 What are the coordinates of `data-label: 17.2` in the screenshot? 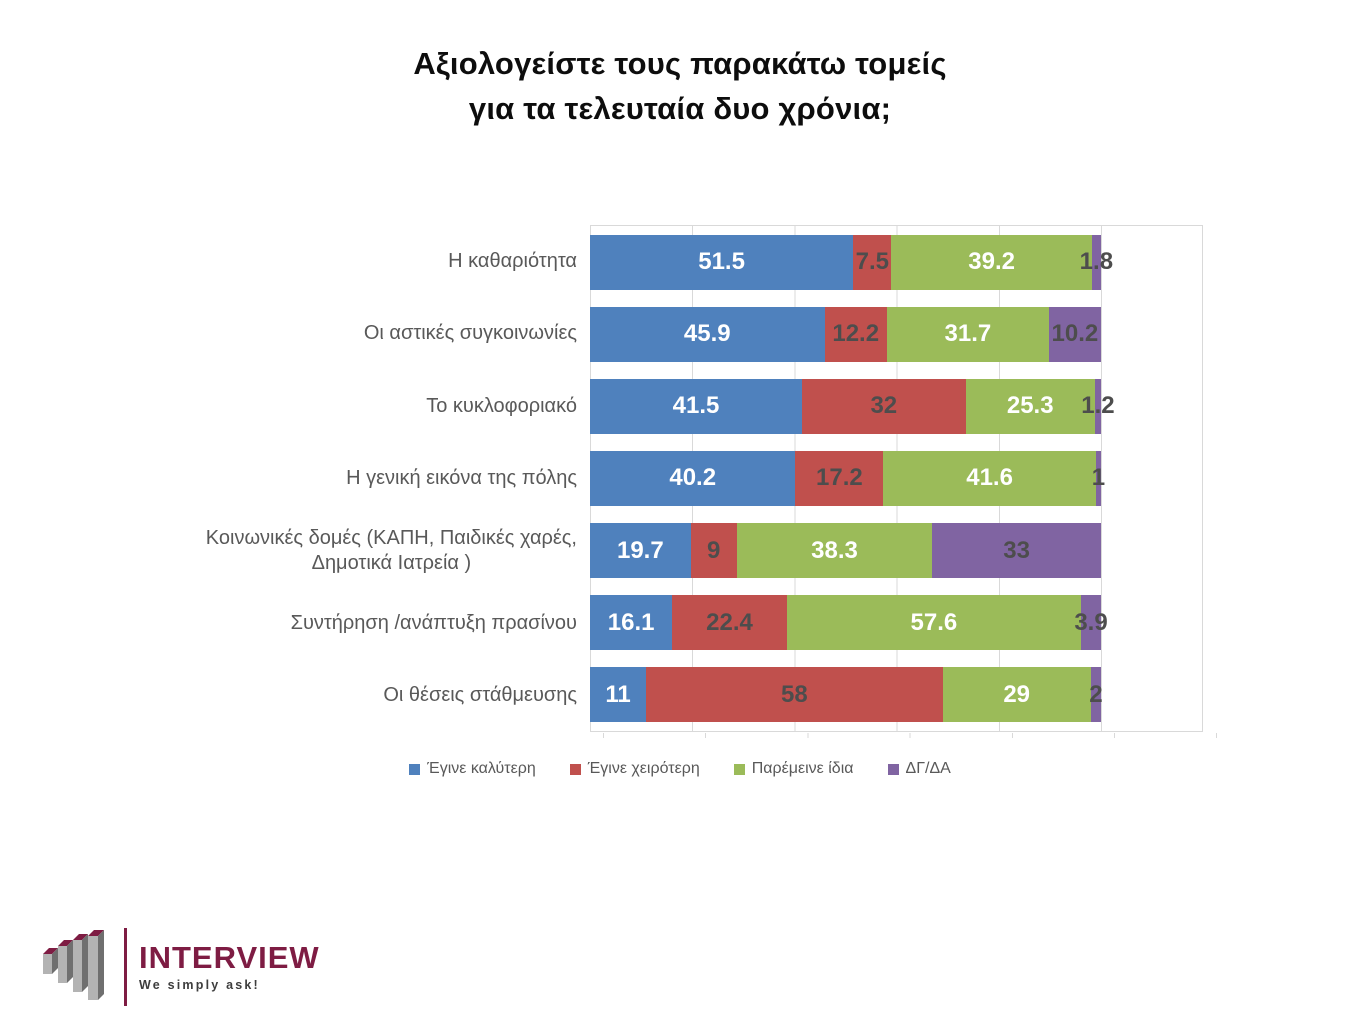 It's located at (839, 478).